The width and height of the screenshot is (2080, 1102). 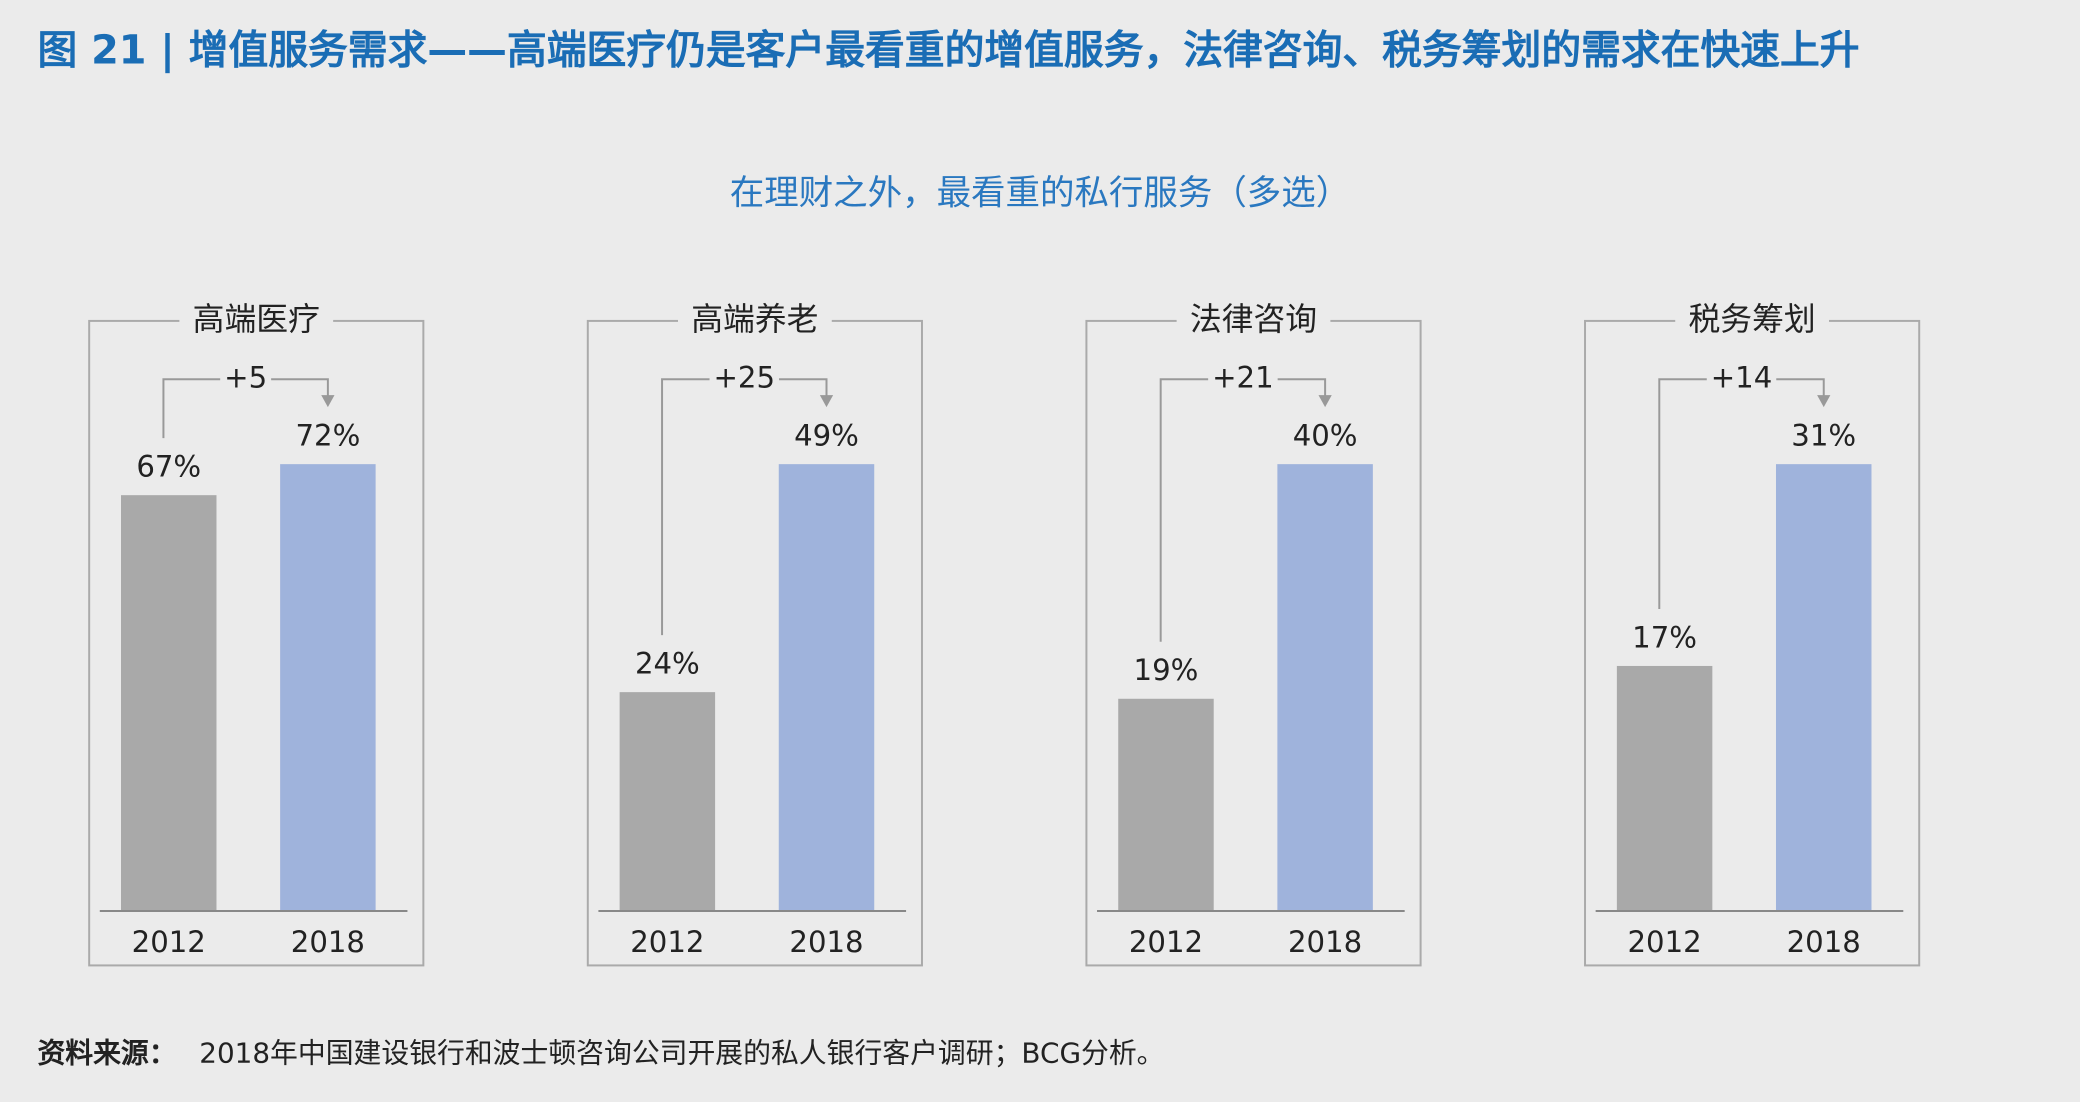 I want to click on change-label: +14, so click(x=1742, y=377).